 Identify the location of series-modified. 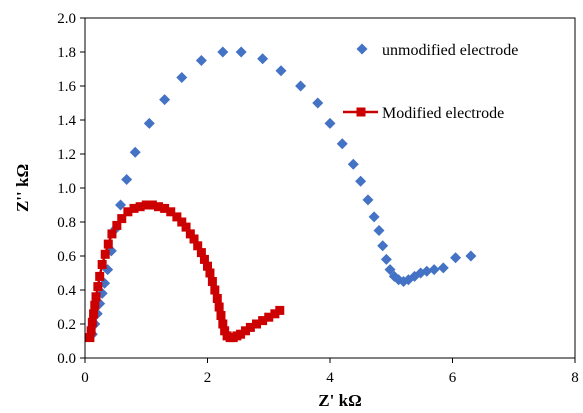
(185, 271).